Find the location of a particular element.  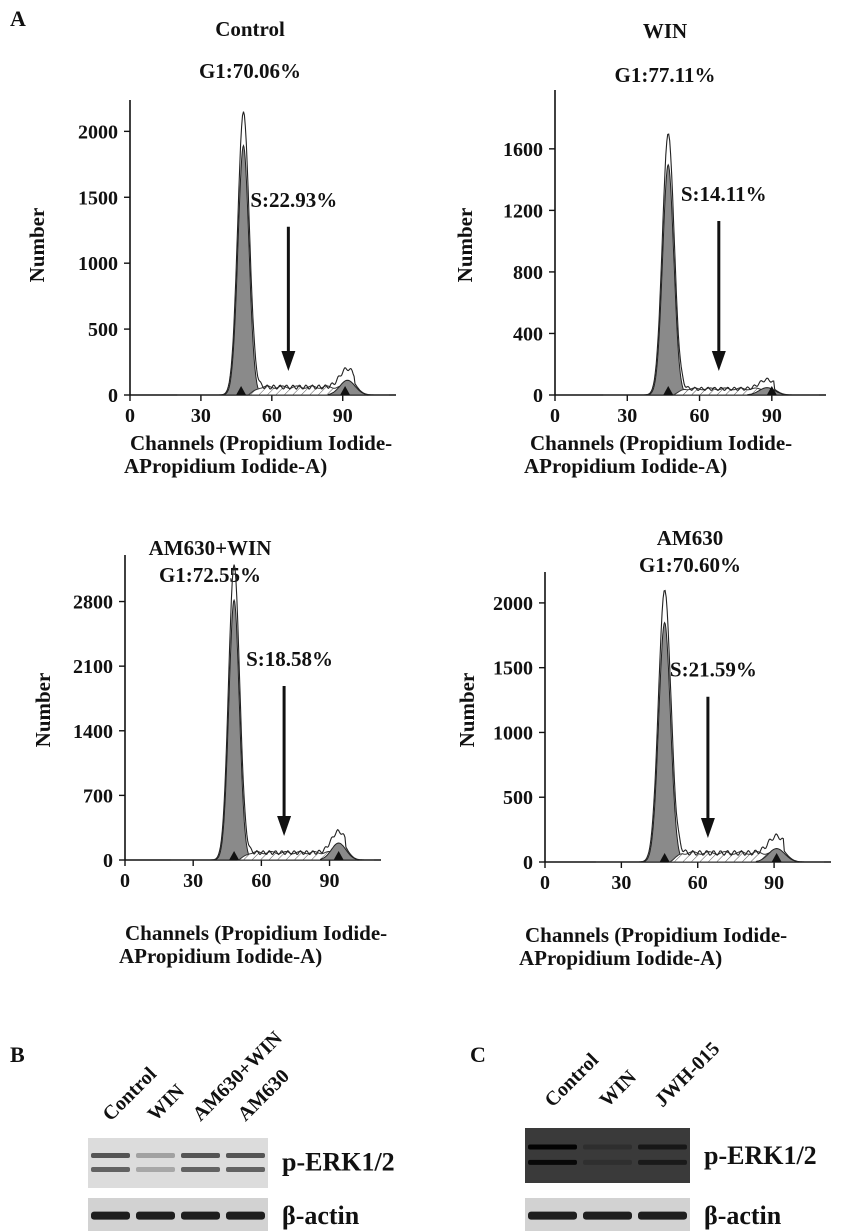

histogram-title: AM630+WIN is located at coordinates (210, 548).